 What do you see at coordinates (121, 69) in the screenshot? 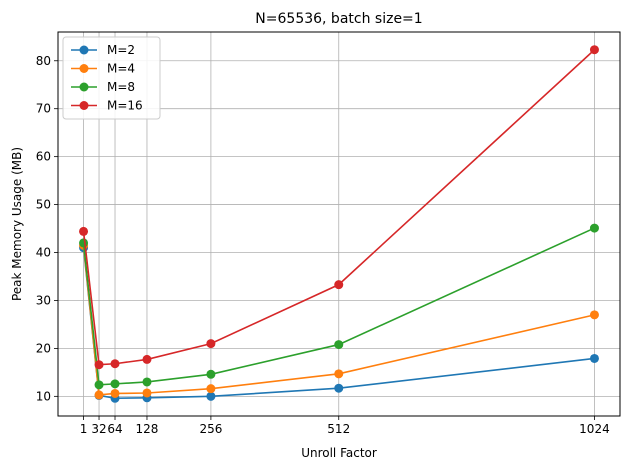
I see `legend-label: M=4` at bounding box center [121, 69].